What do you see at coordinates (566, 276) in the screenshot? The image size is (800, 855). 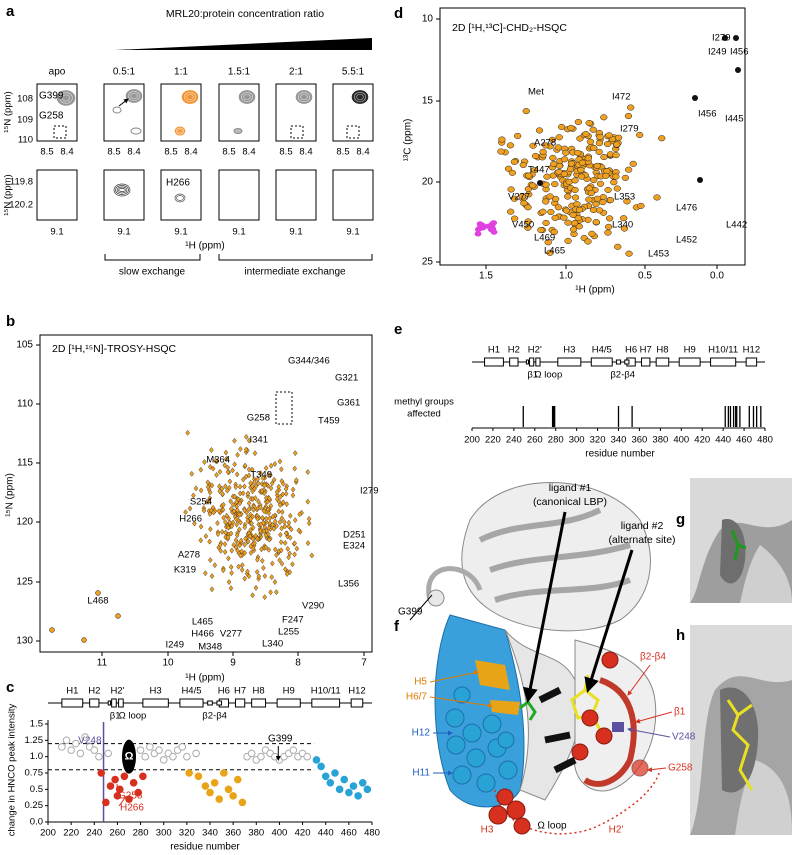 I see `x-tick-label: 1.0` at bounding box center [566, 276].